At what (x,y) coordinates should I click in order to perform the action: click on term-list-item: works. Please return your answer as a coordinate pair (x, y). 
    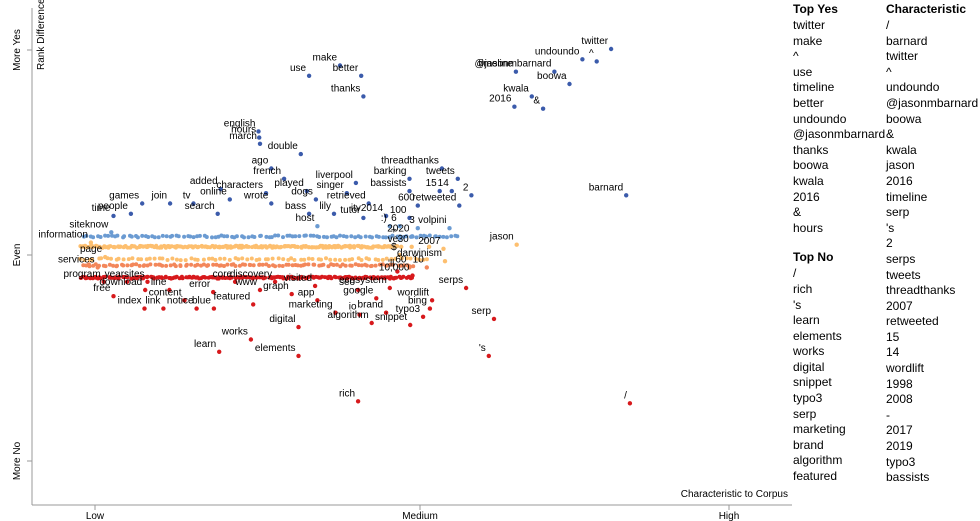
    Looking at the image, I should click on (809, 351).